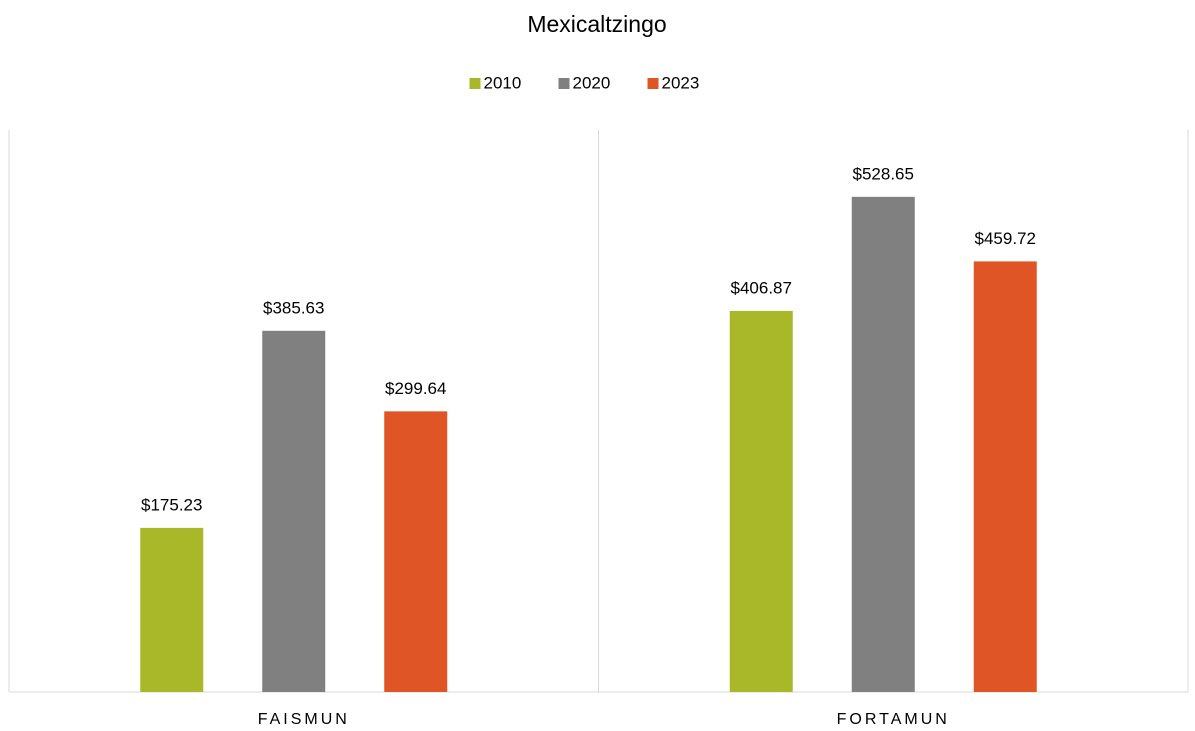 This screenshot has height=731, width=1195. Describe the element at coordinates (1005, 238) in the screenshot. I see `data-label: $459.72` at that location.